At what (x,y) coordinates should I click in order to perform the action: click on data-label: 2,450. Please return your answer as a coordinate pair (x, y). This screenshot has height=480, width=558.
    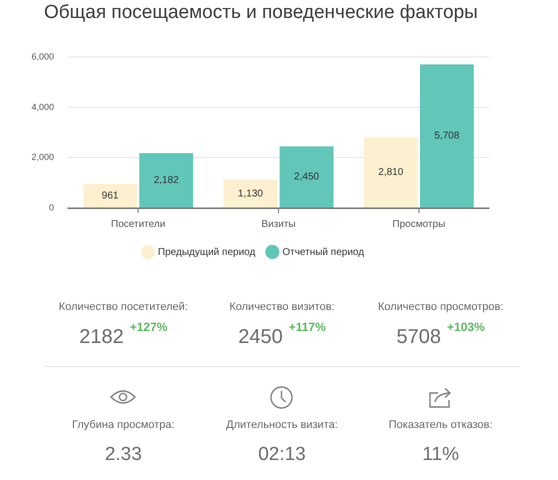
    Looking at the image, I should click on (307, 177).